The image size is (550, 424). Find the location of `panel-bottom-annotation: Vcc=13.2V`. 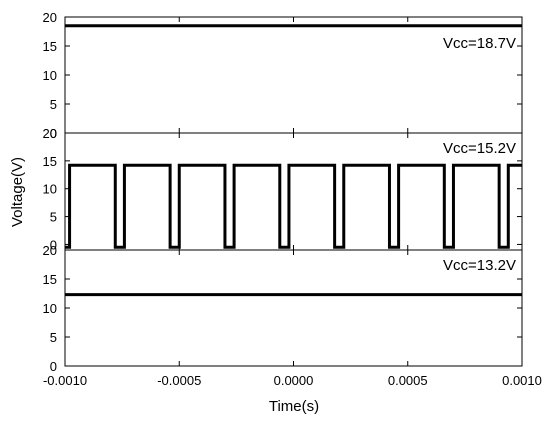

panel-bottom-annotation: Vcc=13.2V is located at coordinates (479, 265).